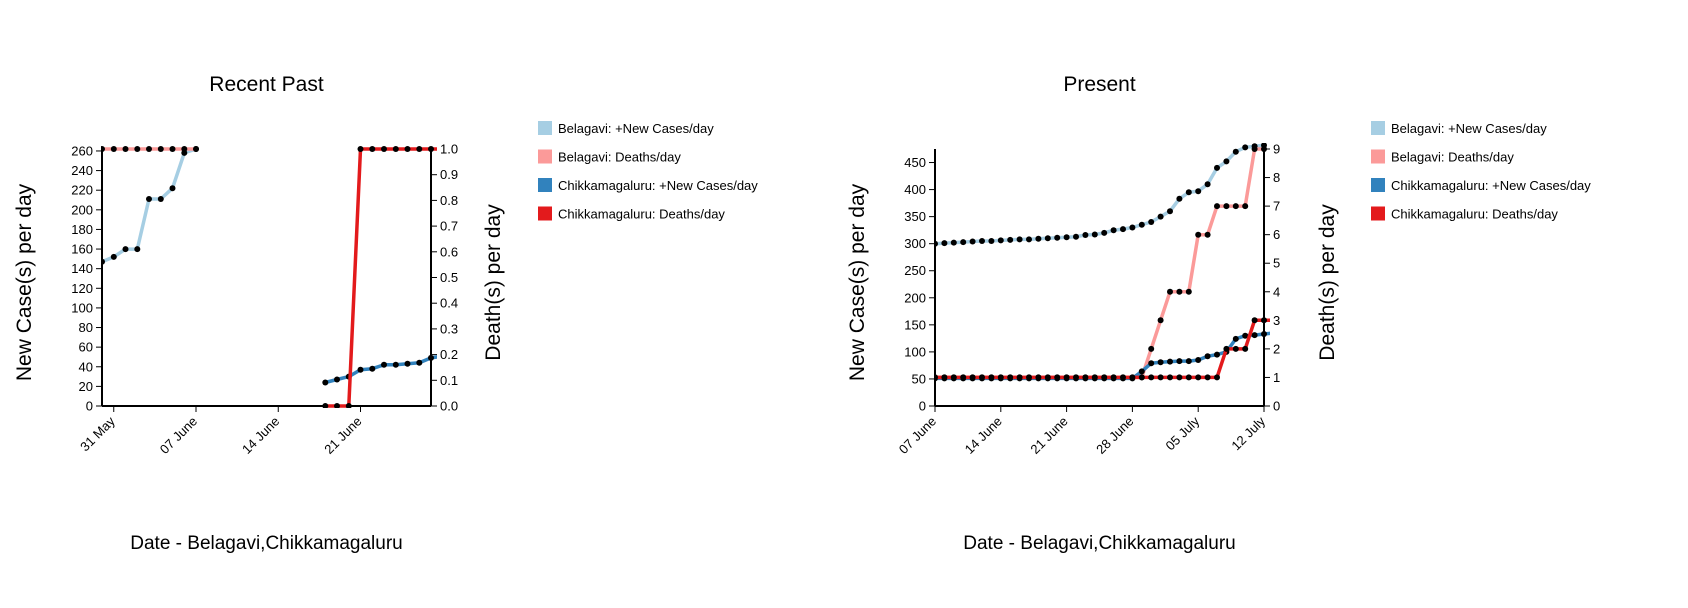  Describe the element at coordinates (82, 190) in the screenshot. I see `left-y-tick-label: 220` at that location.